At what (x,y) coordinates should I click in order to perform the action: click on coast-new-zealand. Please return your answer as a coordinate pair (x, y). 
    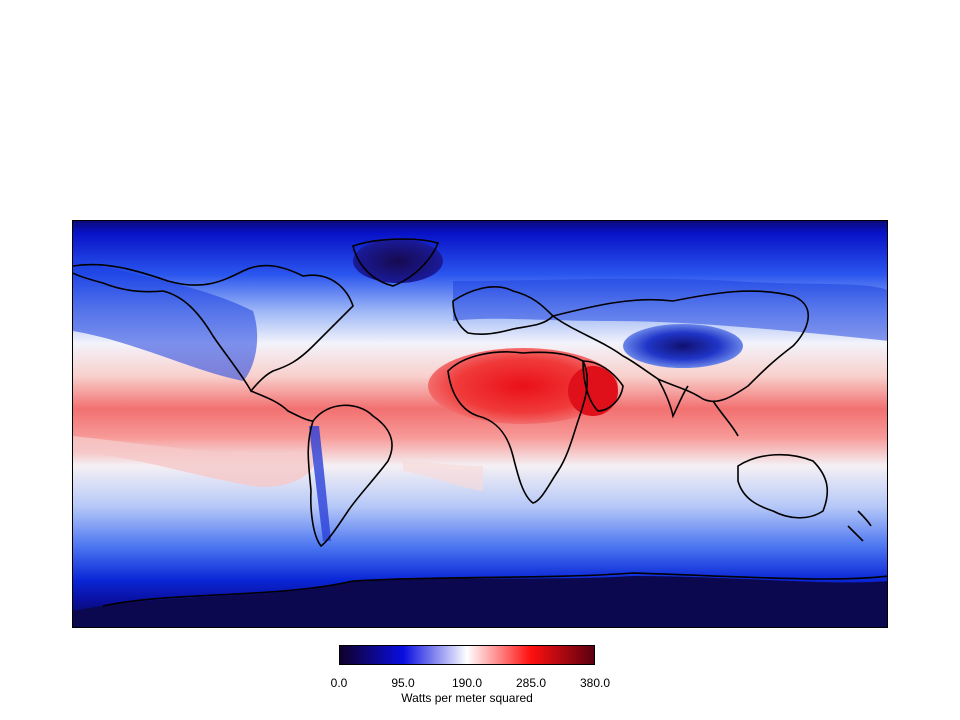
    Looking at the image, I should click on (864, 518).